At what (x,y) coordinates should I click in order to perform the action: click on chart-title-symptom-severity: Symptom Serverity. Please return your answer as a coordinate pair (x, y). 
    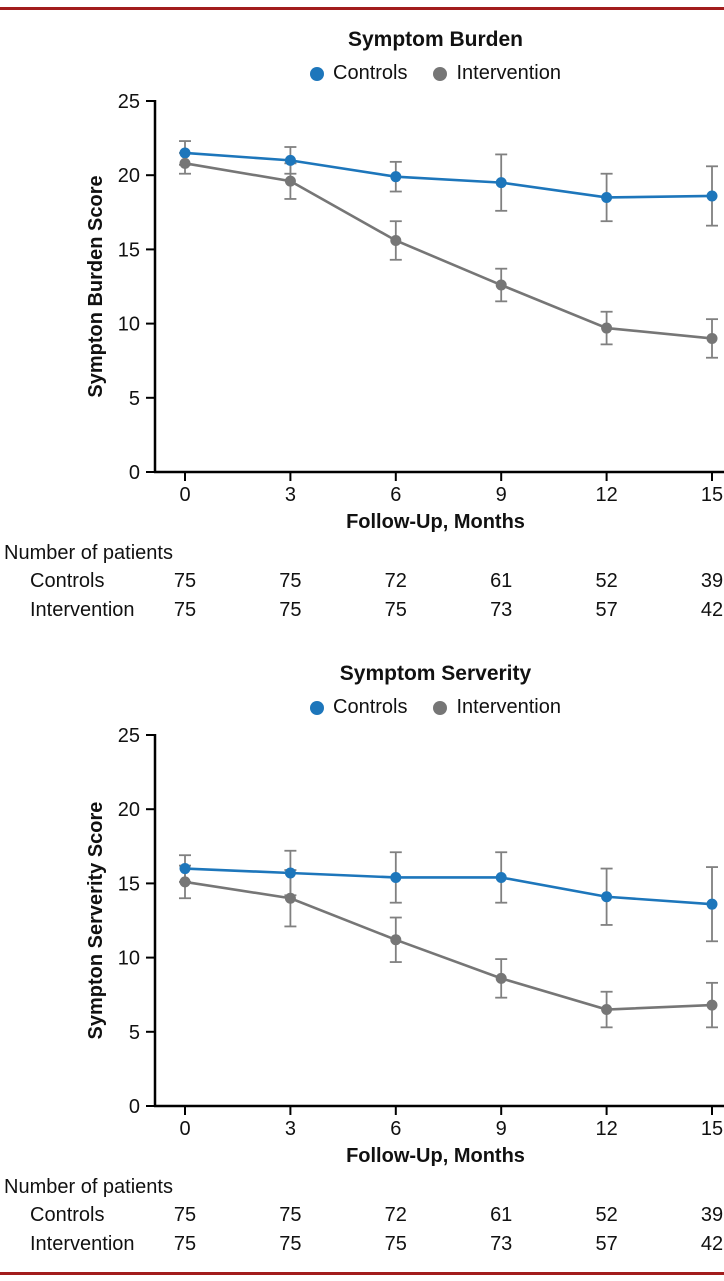
    Looking at the image, I should click on (435, 673).